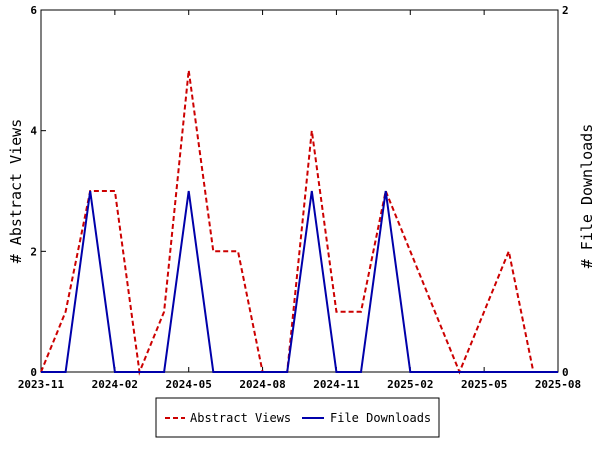 The height and width of the screenshot is (450, 600). Describe the element at coordinates (565, 372) in the screenshot. I see `y-right-tick-label: 0` at that location.